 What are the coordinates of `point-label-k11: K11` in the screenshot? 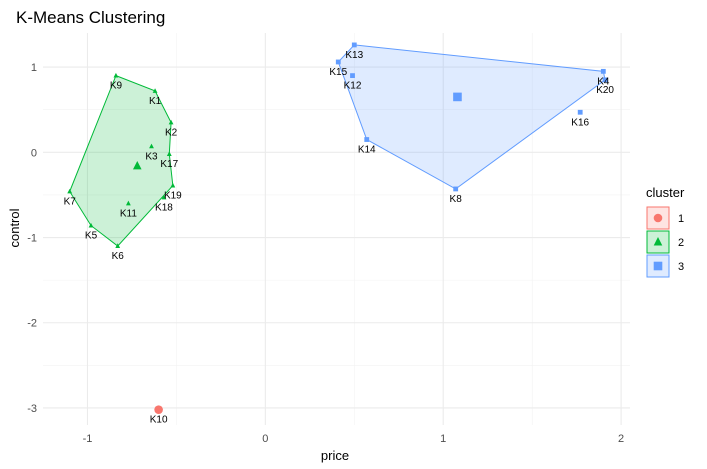 It's located at (128, 213).